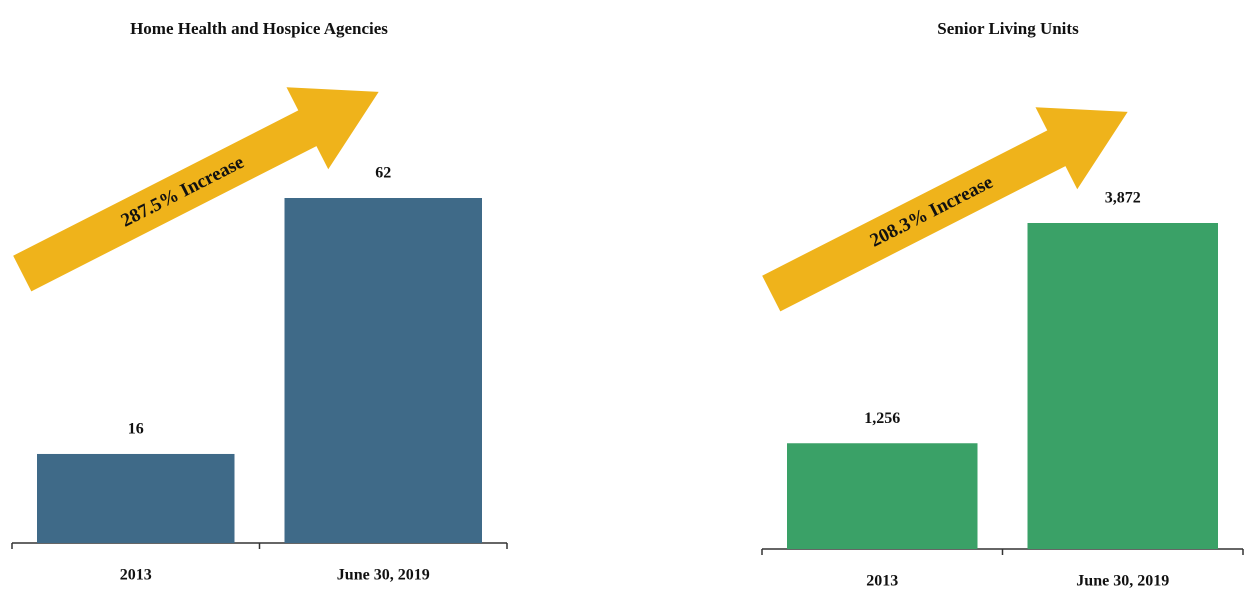 This screenshot has width=1244, height=590. I want to click on annotation: 287.5% Increase, so click(183, 192).